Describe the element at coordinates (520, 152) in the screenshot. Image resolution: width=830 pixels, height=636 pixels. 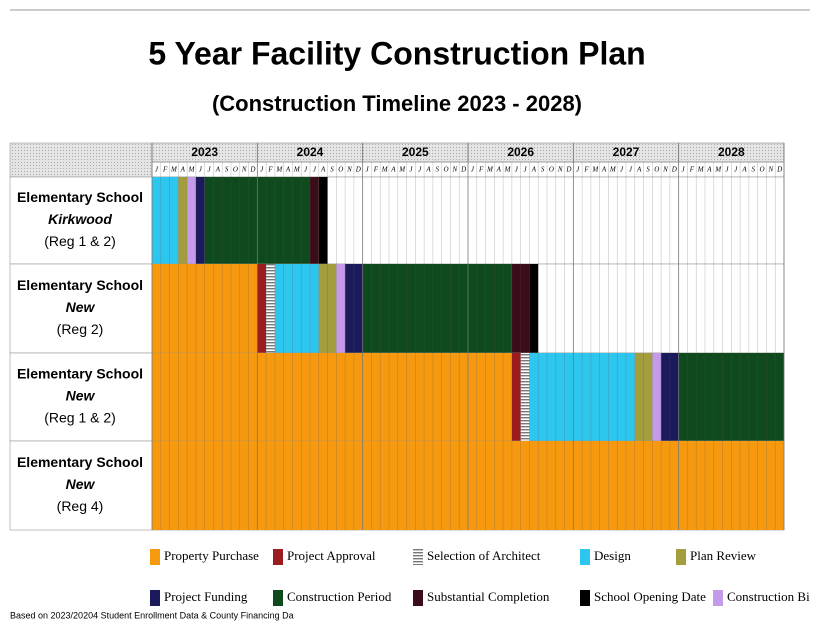
I see `year-label: 2026` at that location.